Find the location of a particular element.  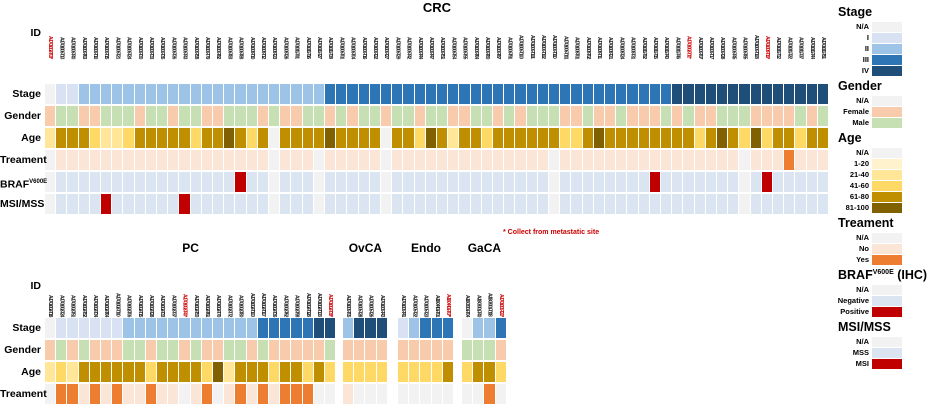

sample-id-label: A-17-01002-T11* is located at coordinates (688, 47).